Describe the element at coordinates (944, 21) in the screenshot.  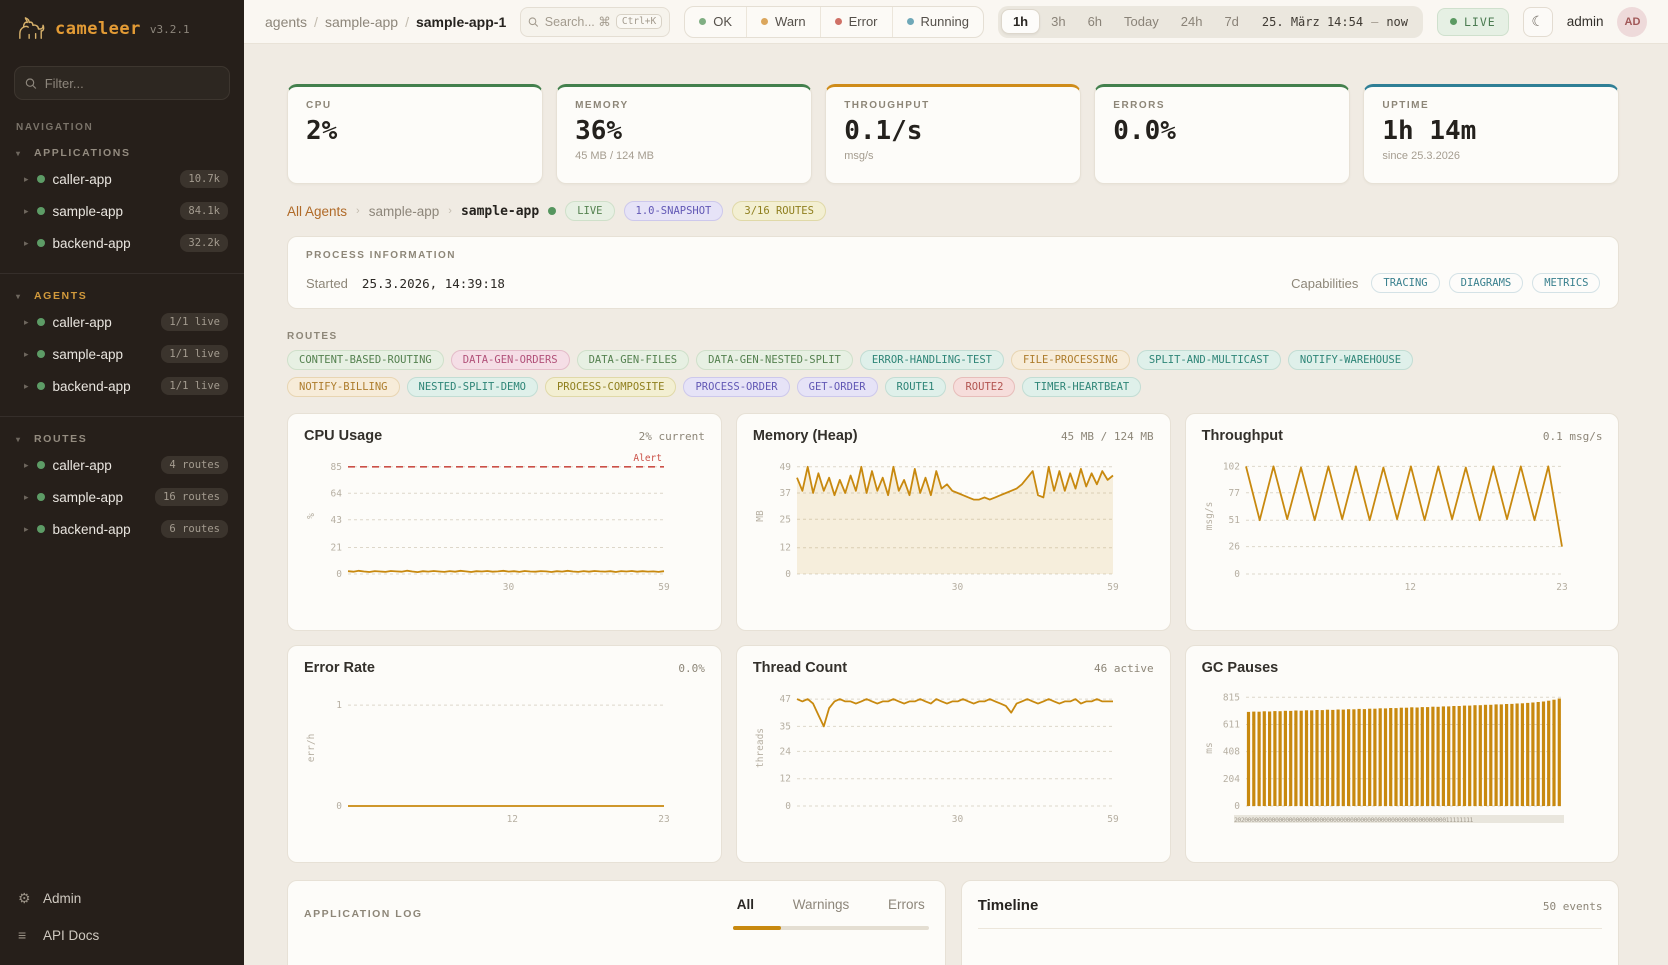
I see `status-filter-label: Running` at that location.